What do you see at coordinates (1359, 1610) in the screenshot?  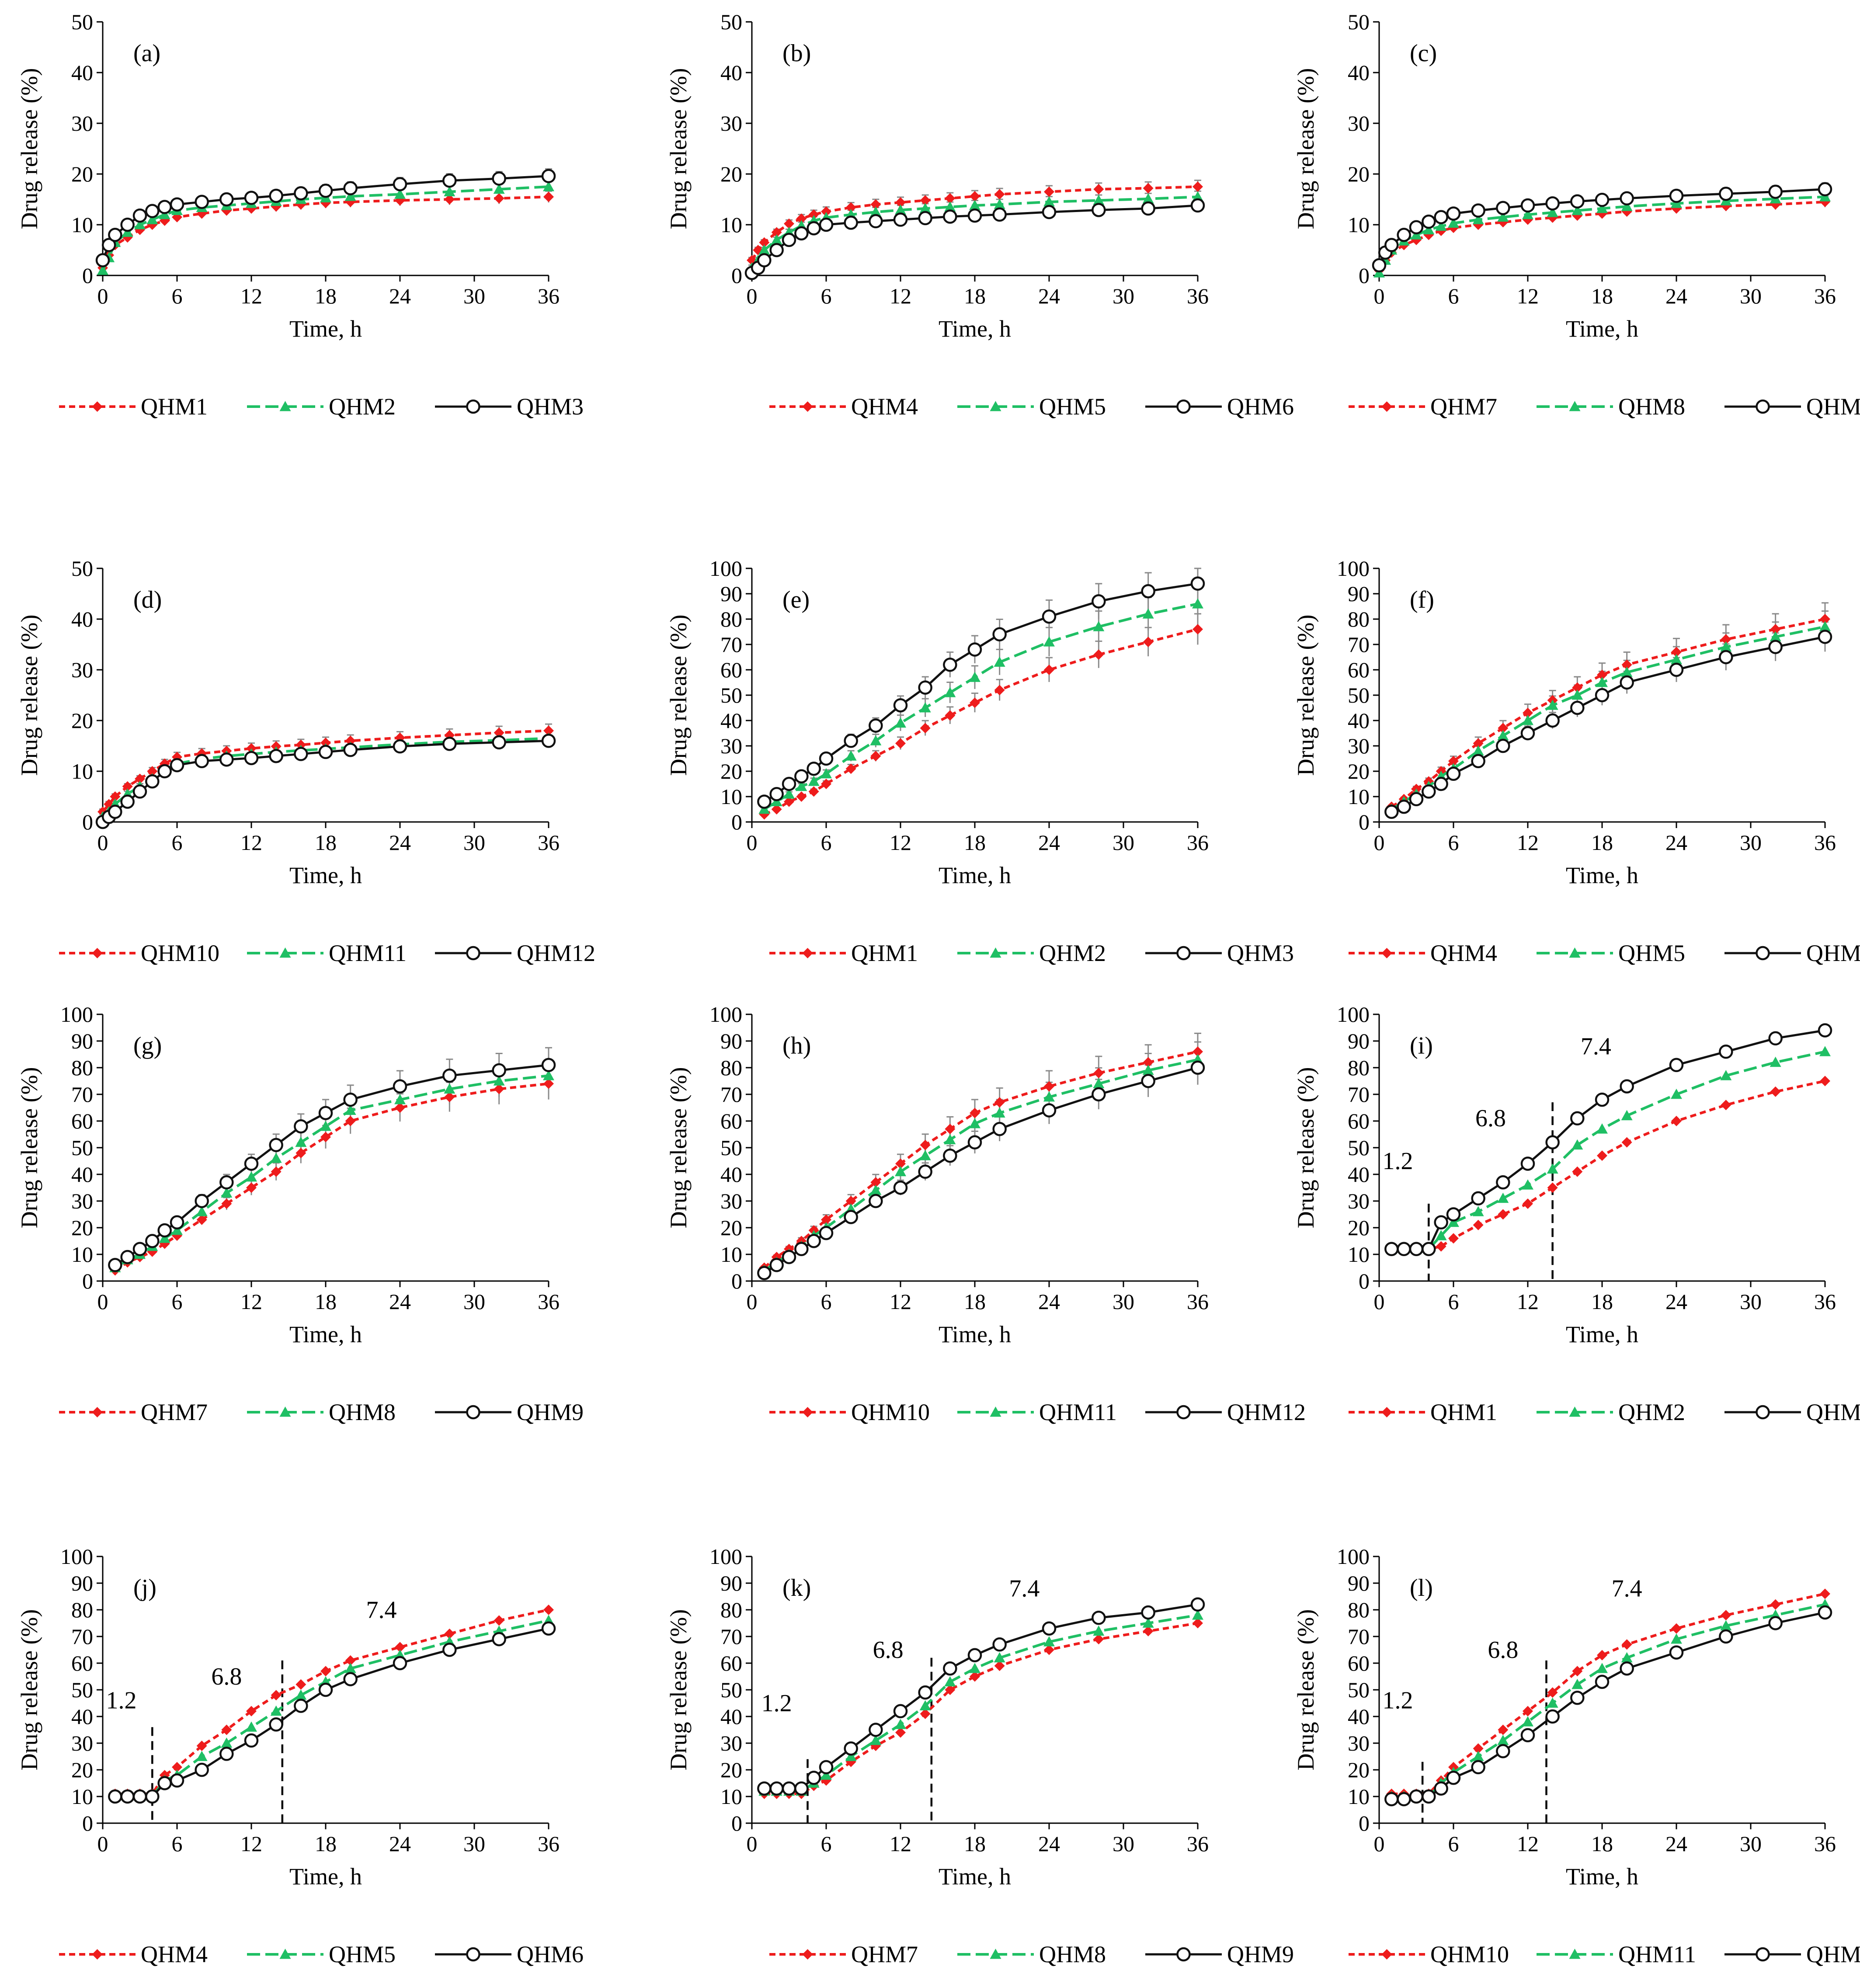 I see `y-tick-label: 80` at bounding box center [1359, 1610].